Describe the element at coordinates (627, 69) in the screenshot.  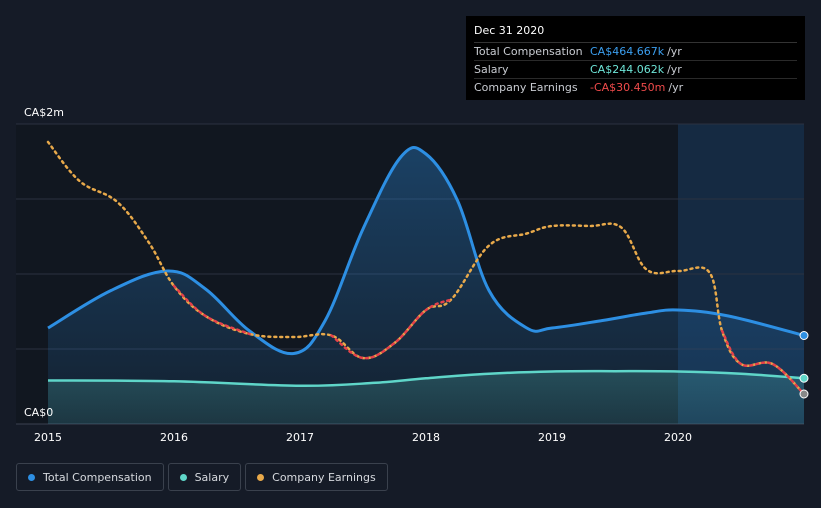
I see `tooltip-value: CA$244.062k` at that location.